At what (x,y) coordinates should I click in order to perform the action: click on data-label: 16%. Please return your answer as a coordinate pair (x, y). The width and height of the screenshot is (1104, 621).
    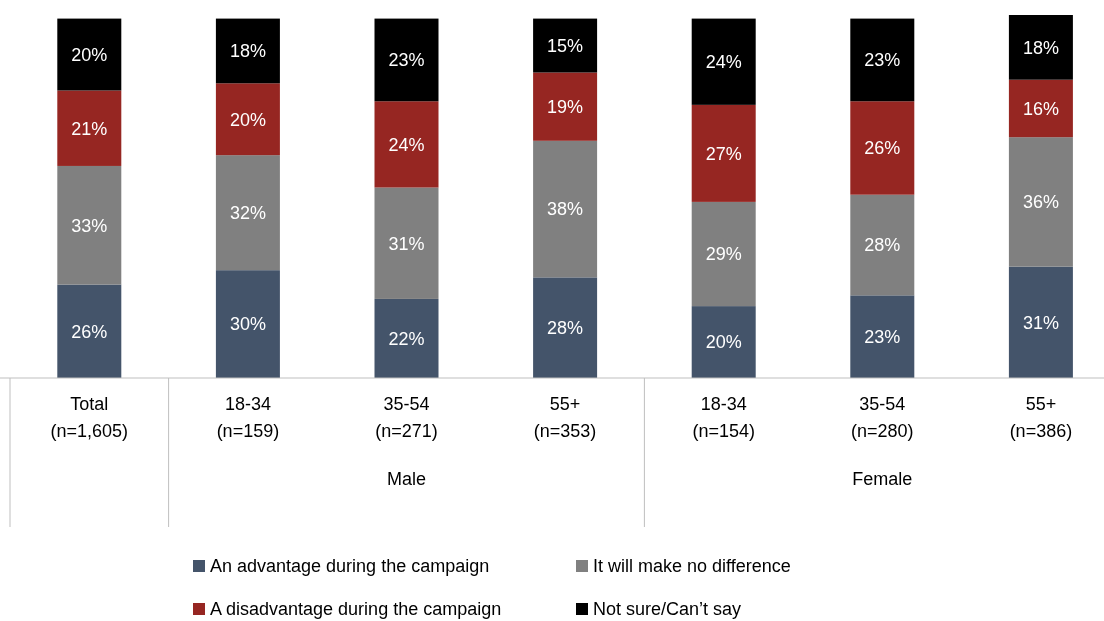
    Looking at the image, I should click on (1040, 108).